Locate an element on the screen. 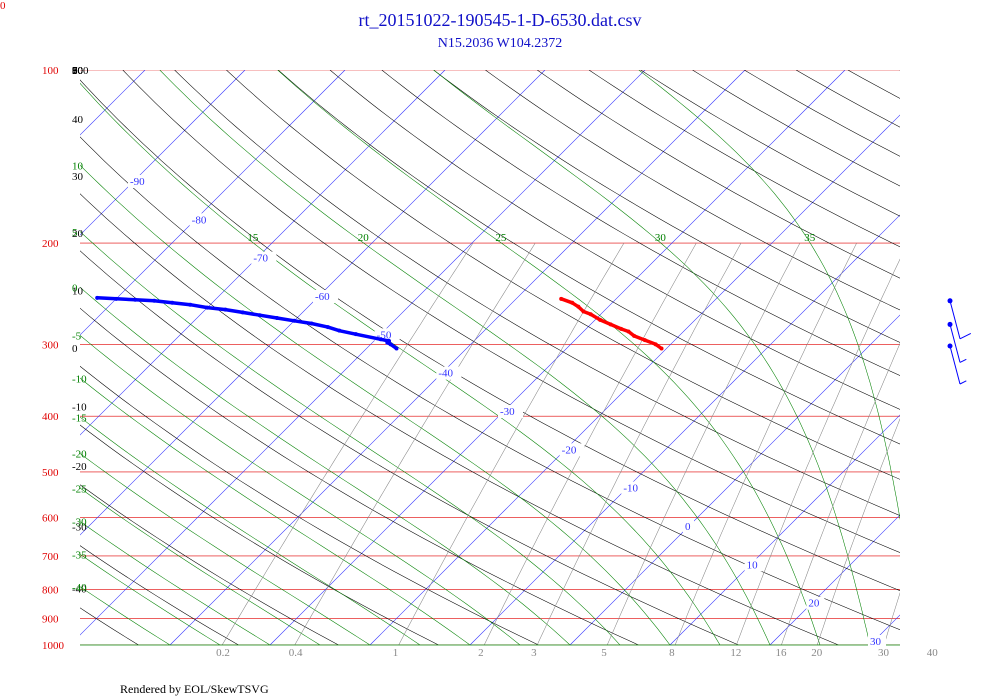 This screenshot has height=700, width=1000. left-axis-label: 70 is located at coordinates (78, 71).